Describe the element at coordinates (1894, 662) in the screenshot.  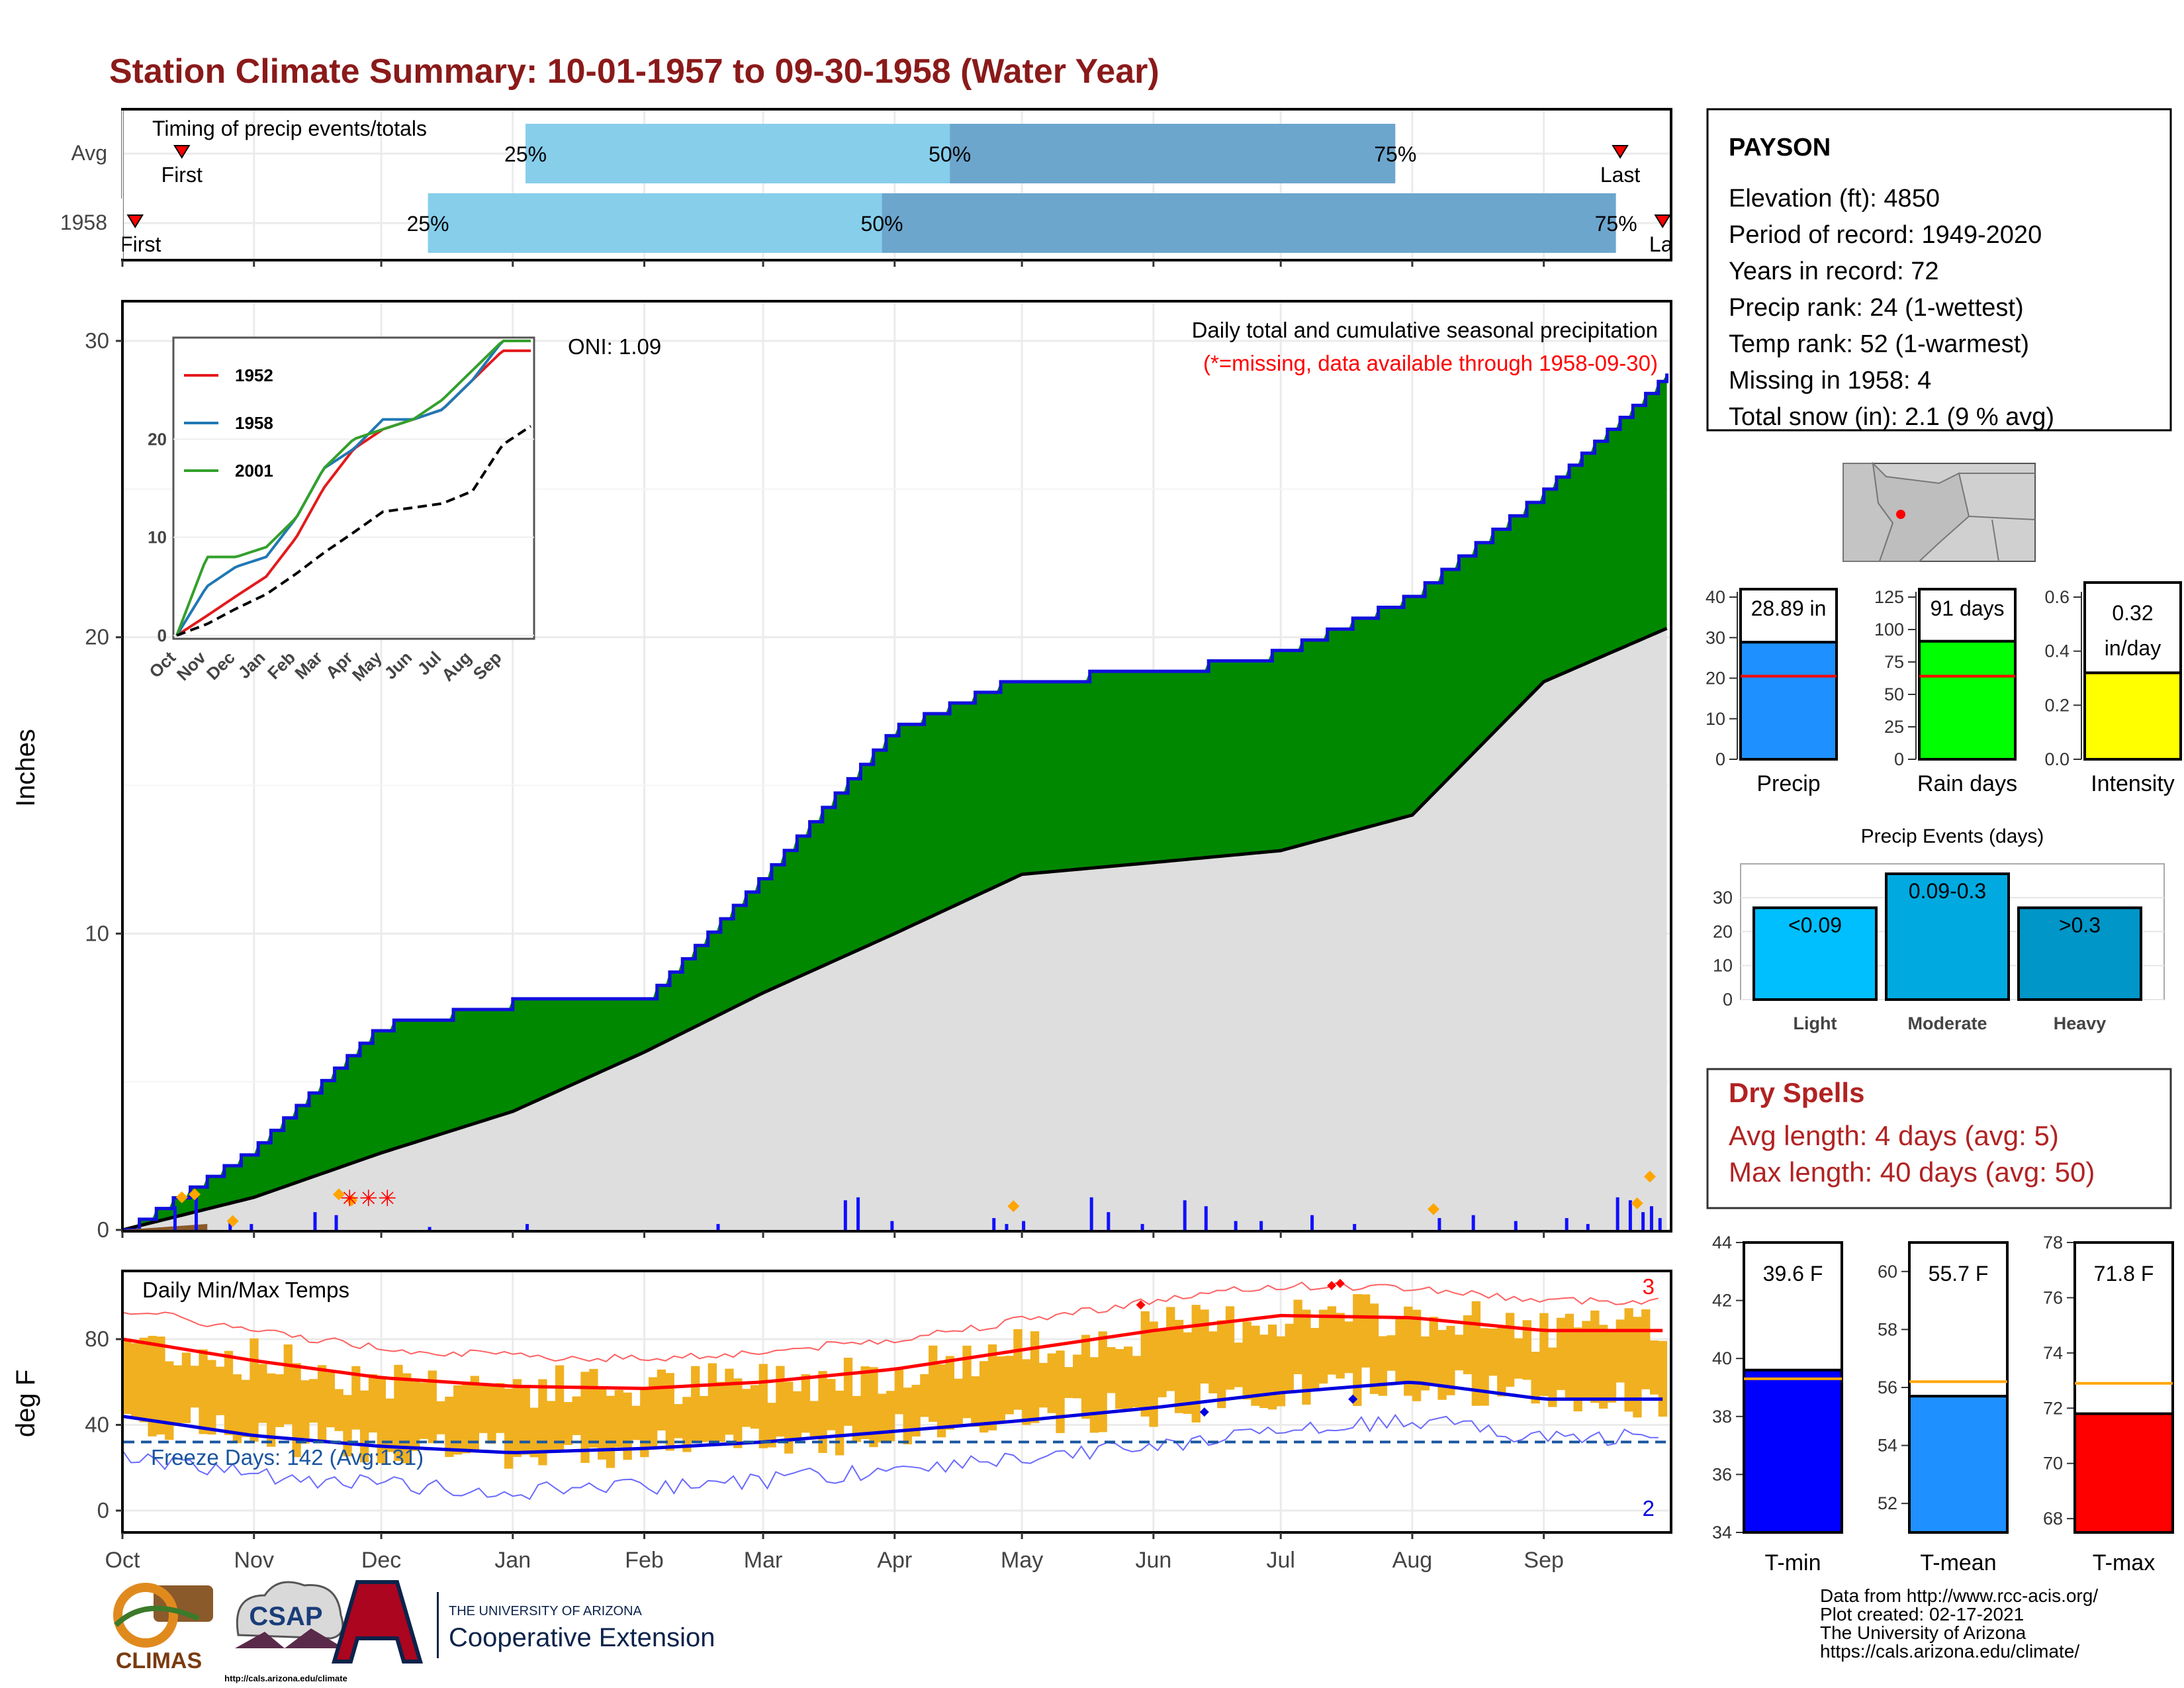
I see `mini-ytick-label: 75` at that location.